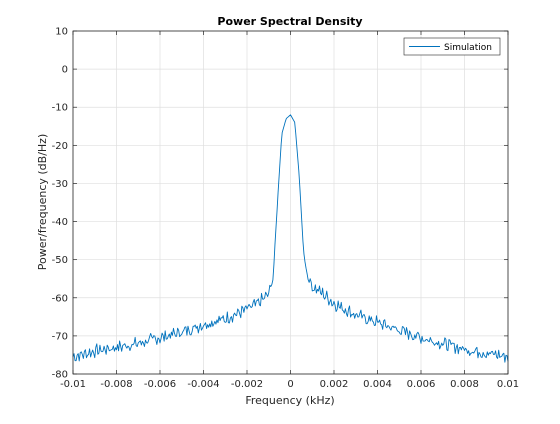 The width and height of the screenshot is (560, 424). I want to click on y-axis-label: Power/frequency (dB/Hz), so click(42, 202).